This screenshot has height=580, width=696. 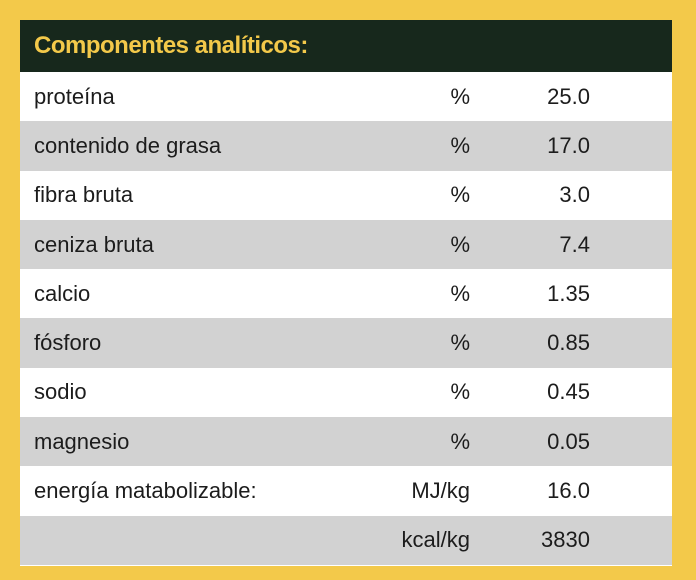 What do you see at coordinates (82, 441) in the screenshot?
I see `component-name: magnesio` at bounding box center [82, 441].